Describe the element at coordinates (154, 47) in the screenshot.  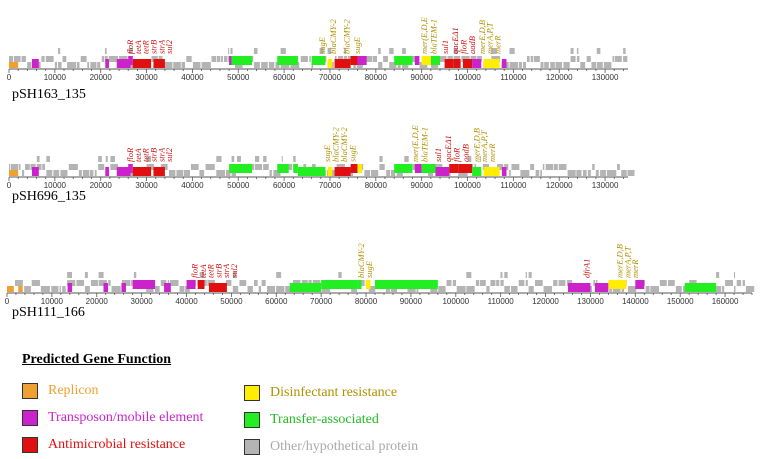
I see `gene-annotation: strB` at that location.